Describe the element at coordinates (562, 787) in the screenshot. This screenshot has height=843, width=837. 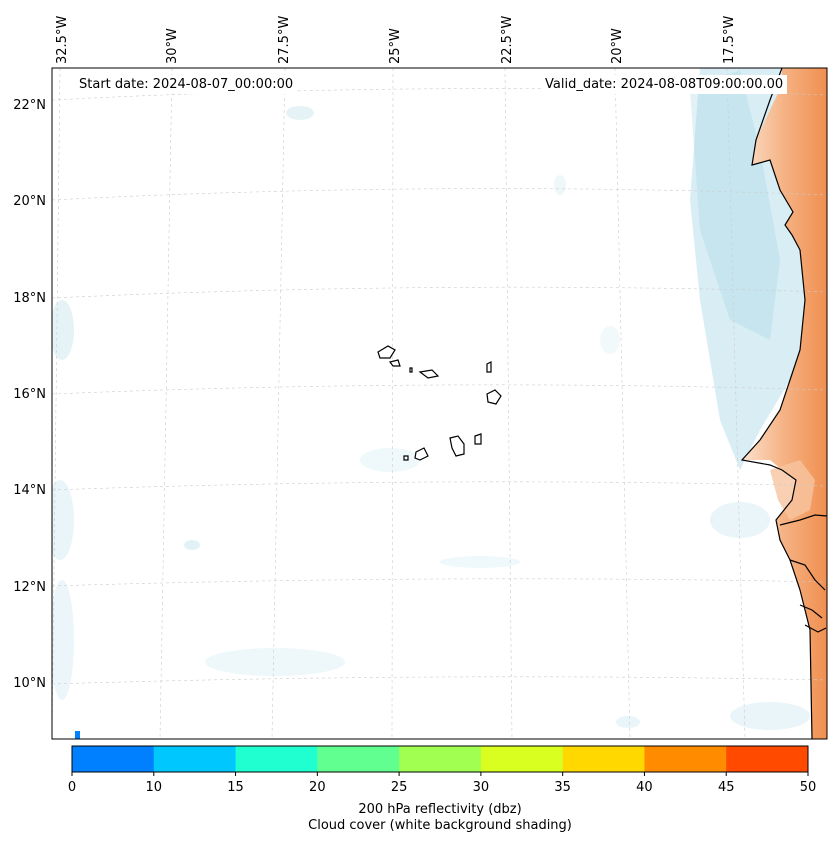
I see `colorbar-tick-label: 35` at that location.